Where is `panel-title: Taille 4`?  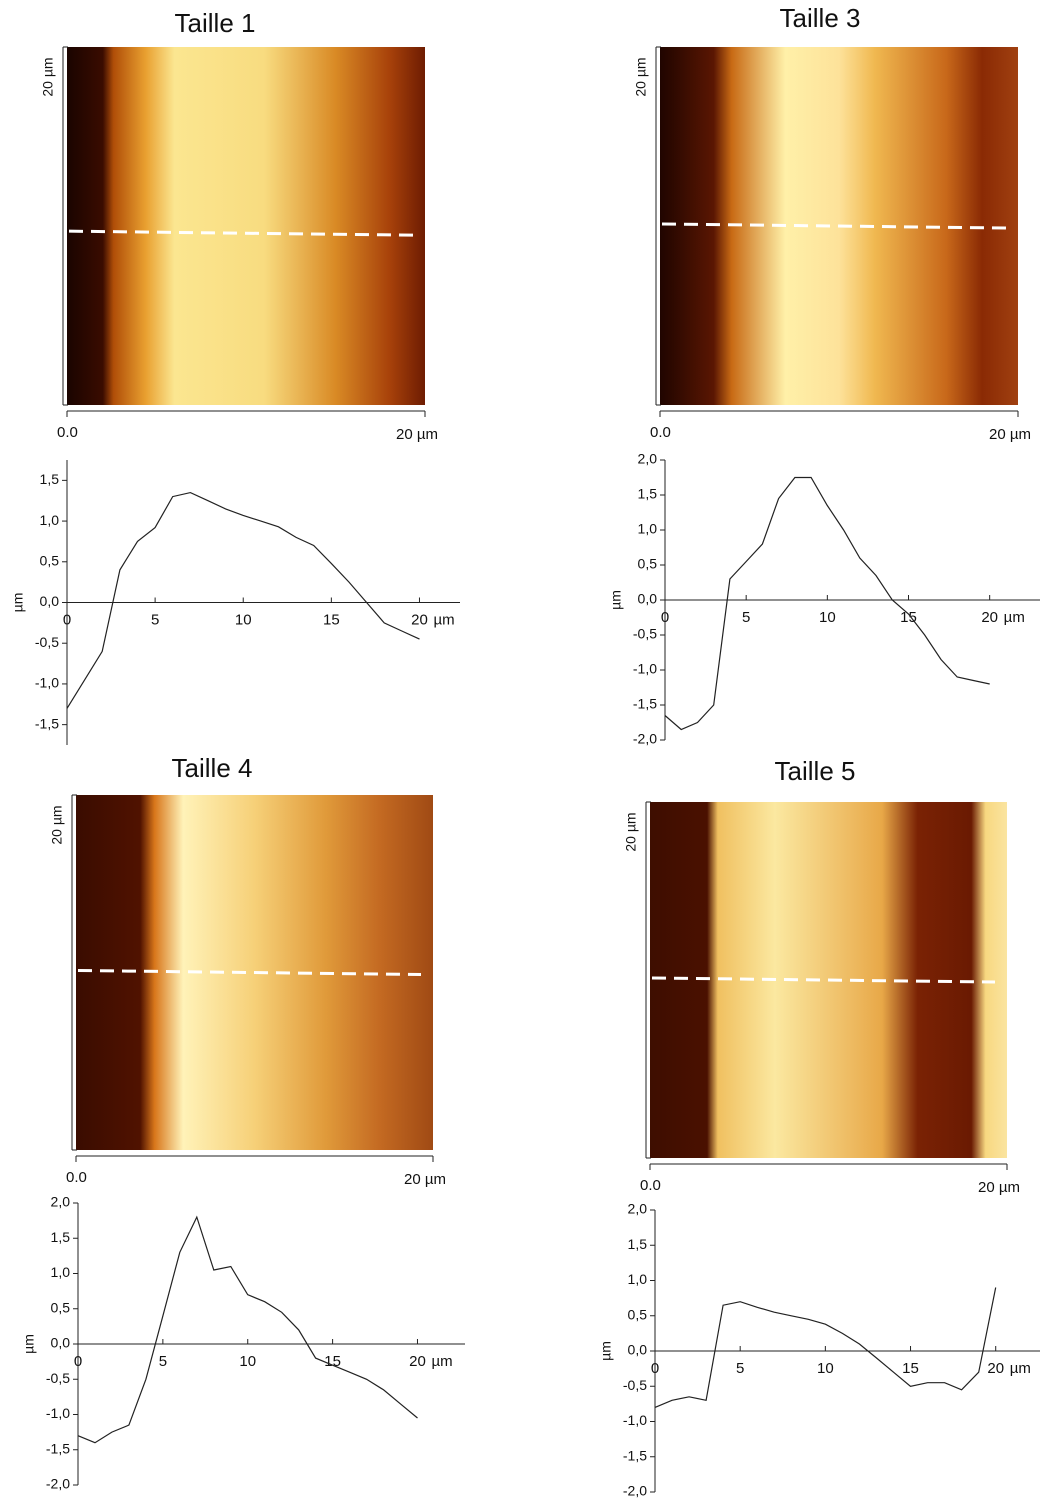
panel-title: Taille 4 is located at coordinates (212, 768).